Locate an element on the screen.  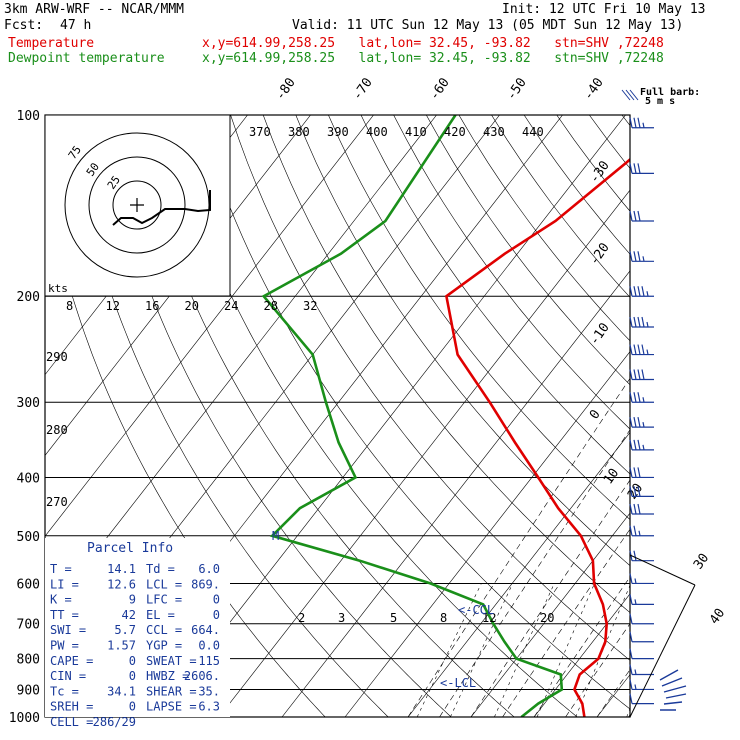
isotherm-label: -60 is located at coordinates (440, 89).